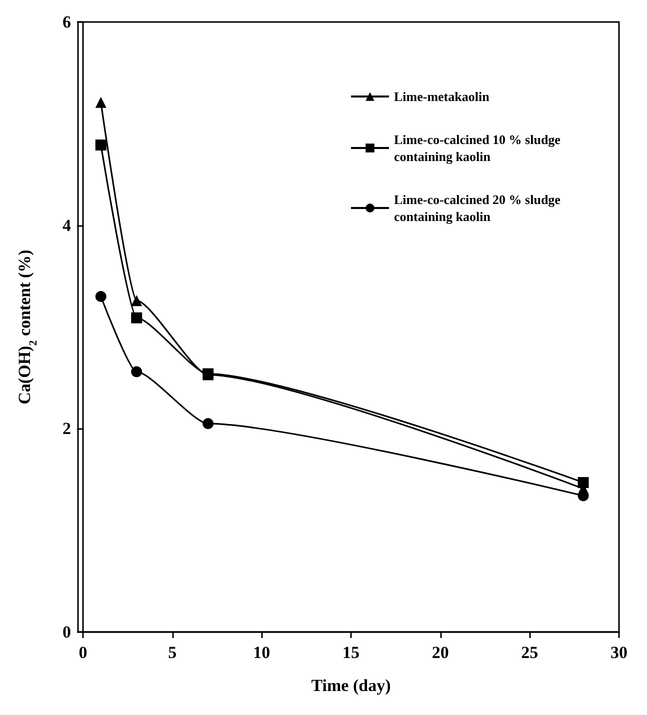  What do you see at coordinates (67, 225) in the screenshot?
I see `y-tick-label: 4` at bounding box center [67, 225].